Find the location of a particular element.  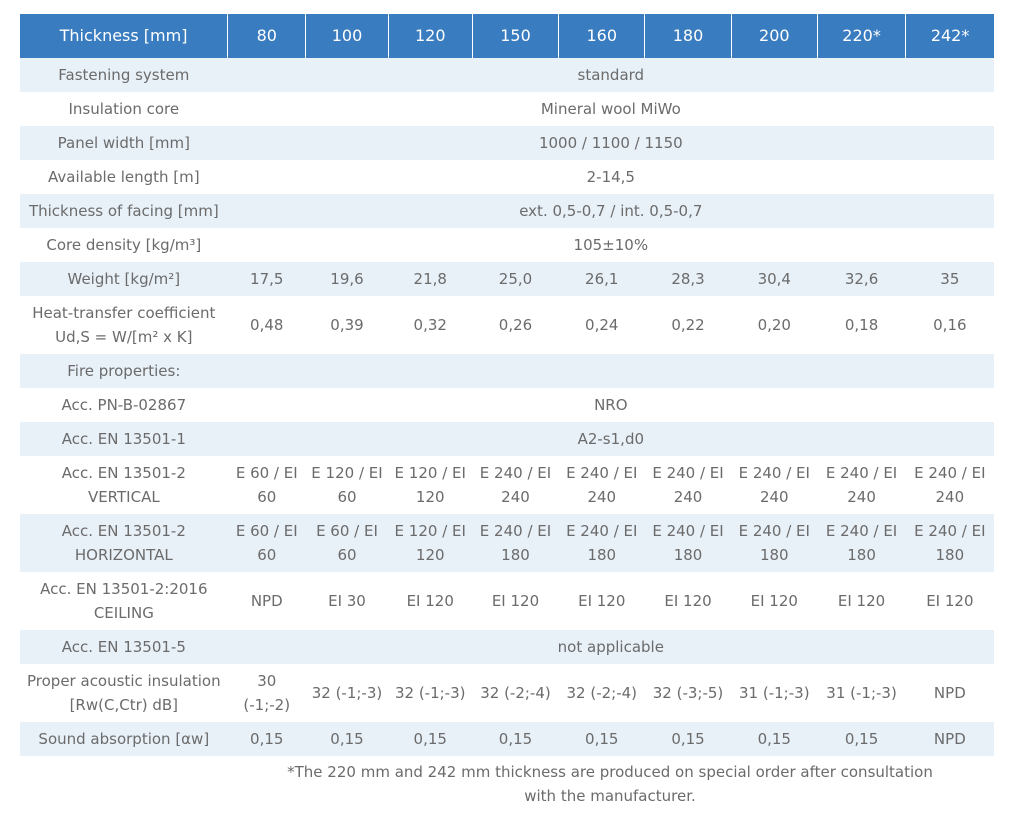

header-cell-label: Thickness [mm] is located at coordinates (124, 36).